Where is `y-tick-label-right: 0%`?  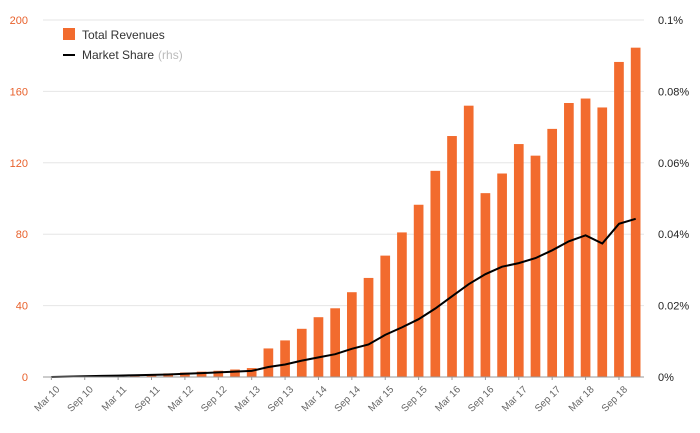
y-tick-label-right: 0% is located at coordinates (666, 378).